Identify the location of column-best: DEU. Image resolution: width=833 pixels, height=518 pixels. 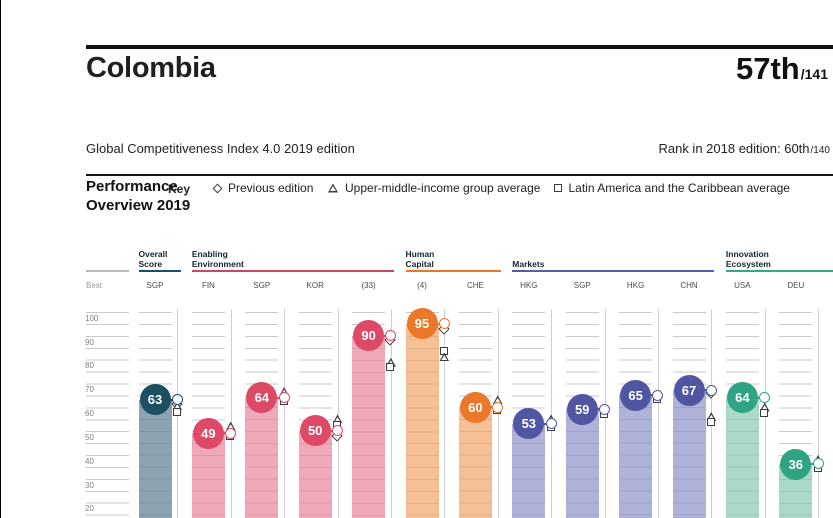
(796, 285).